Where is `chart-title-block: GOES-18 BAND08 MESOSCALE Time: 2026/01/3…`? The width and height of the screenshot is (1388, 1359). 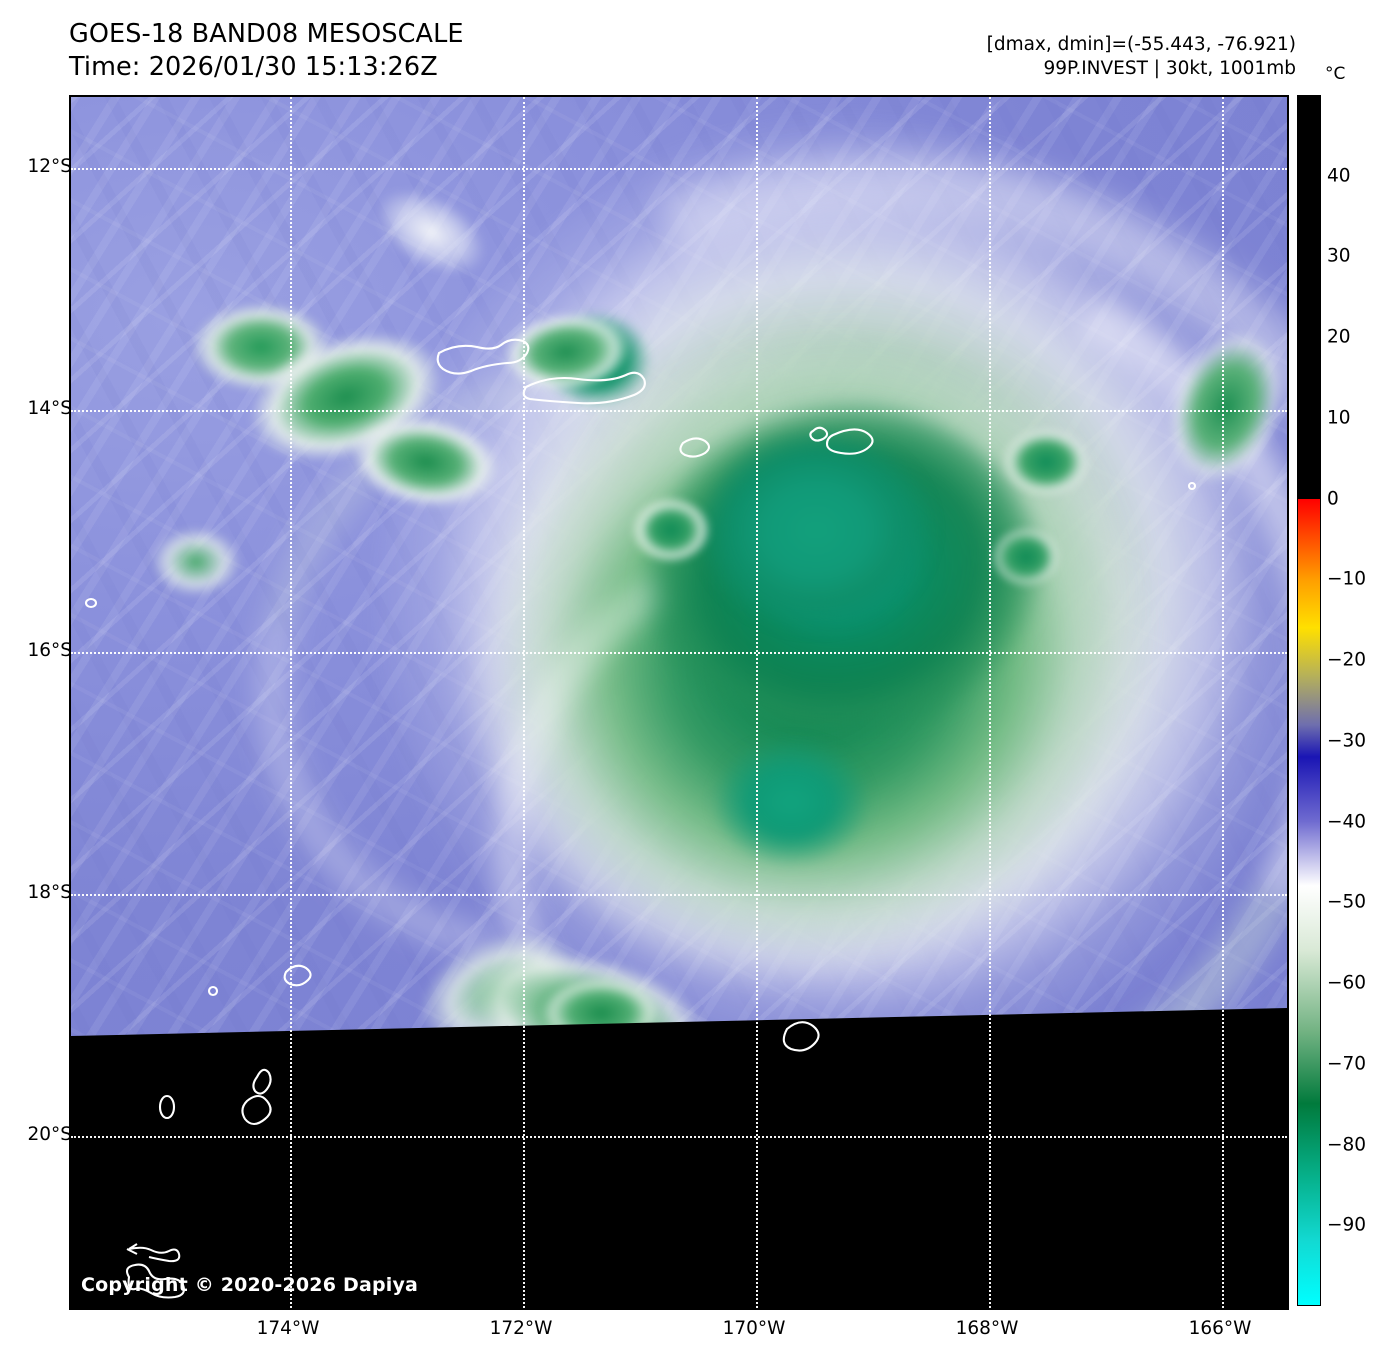
chart-title-block: GOES-18 BAND08 MESOSCALE Time: 2026/01/3… is located at coordinates (266, 51).